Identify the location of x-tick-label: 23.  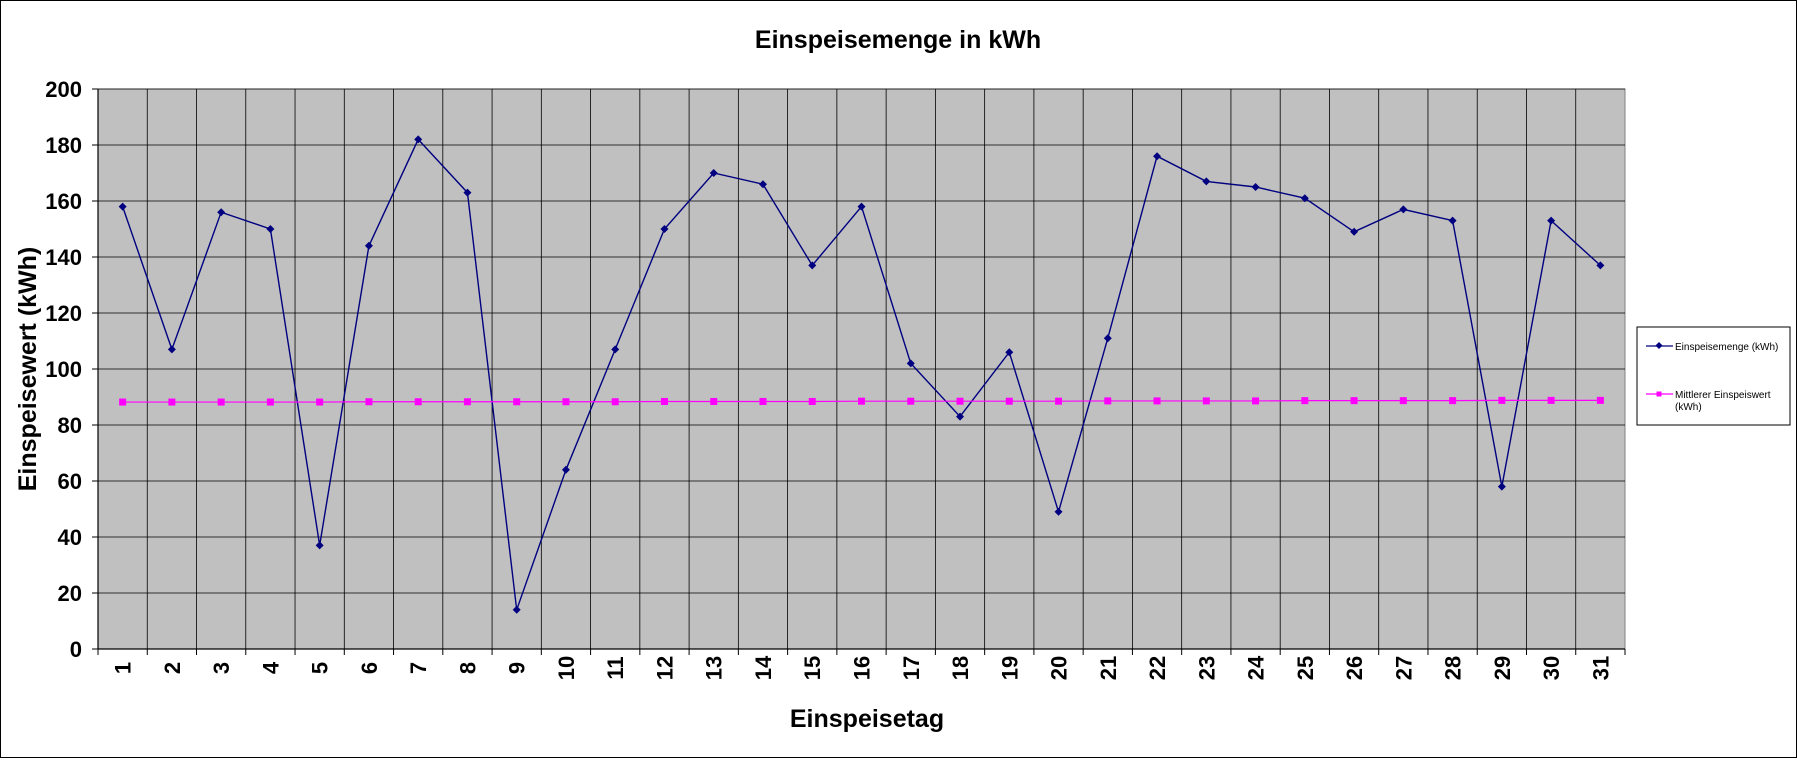
(1206, 668).